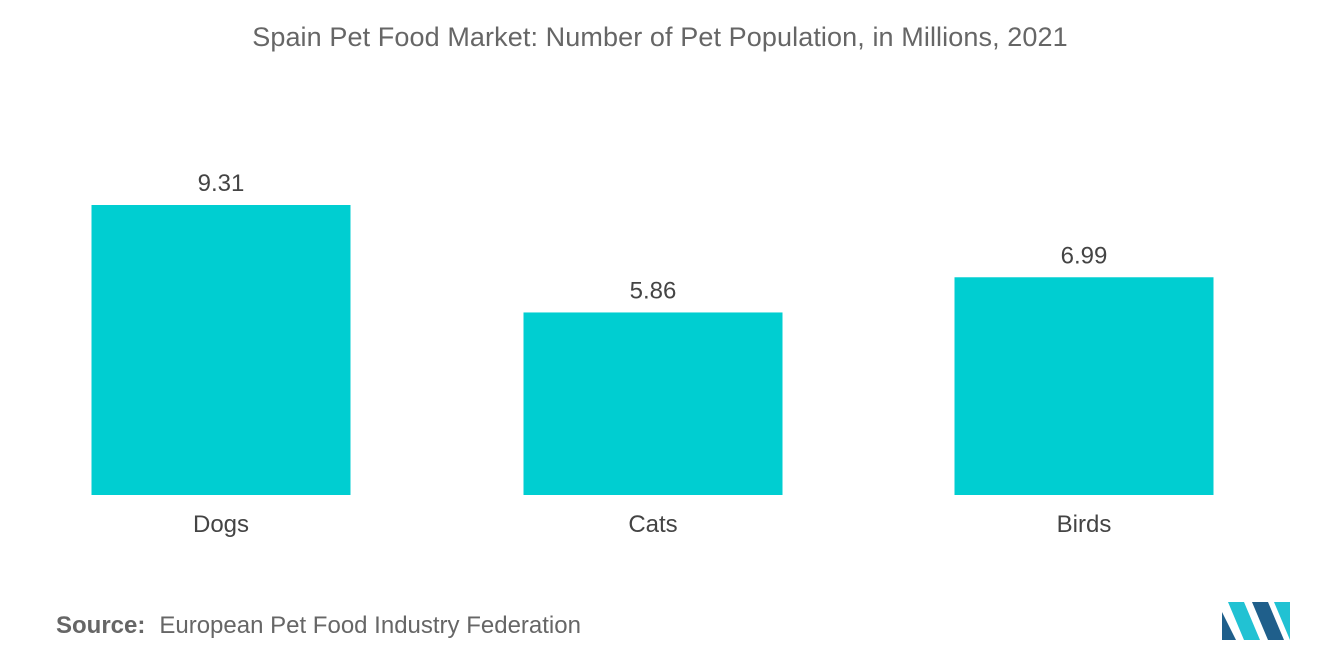  I want to click on mordor-intelligence-logo-icon, so click(1256, 621).